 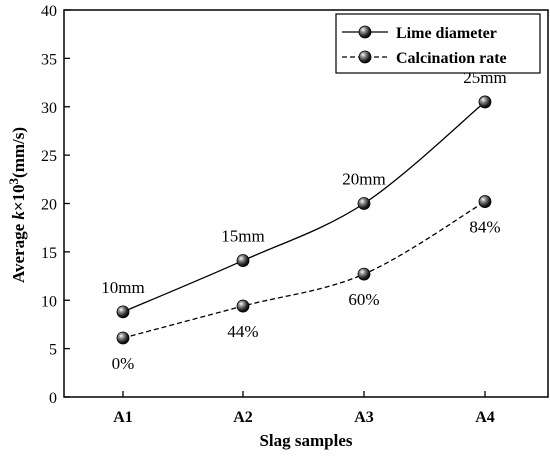 I want to click on legend-entry: Calcination rate, so click(x=424, y=58).